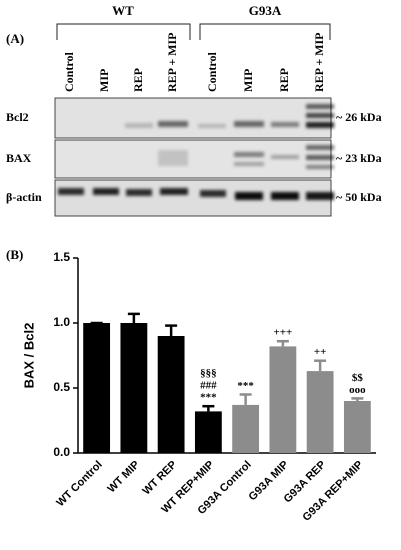  I want to click on row-label: Bcl2, so click(17, 117).